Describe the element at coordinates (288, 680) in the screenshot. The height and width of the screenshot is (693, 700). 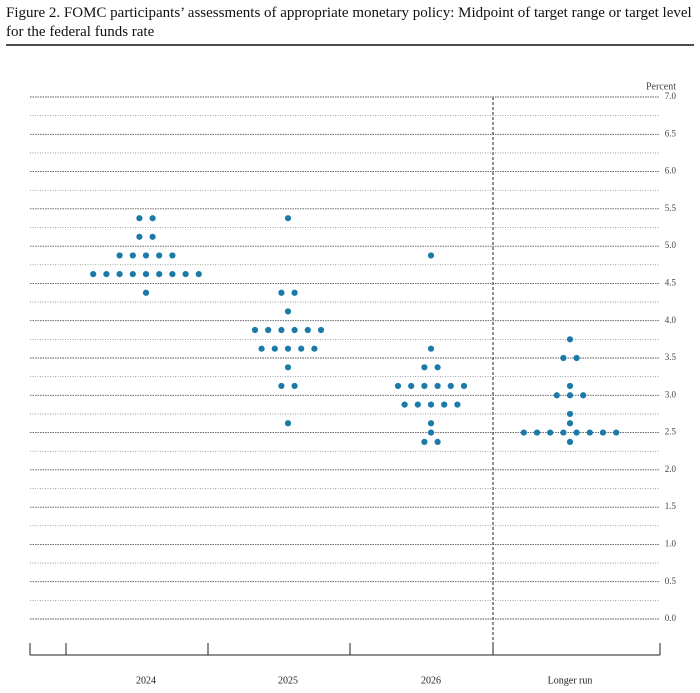
I see `x-tick-label: 2025` at that location.